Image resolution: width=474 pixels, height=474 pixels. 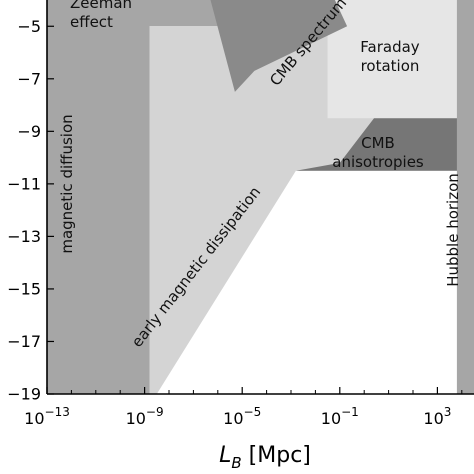 What do you see at coordinates (29, 78) in the screenshot?
I see `y-tick-label: −7` at bounding box center [29, 78].